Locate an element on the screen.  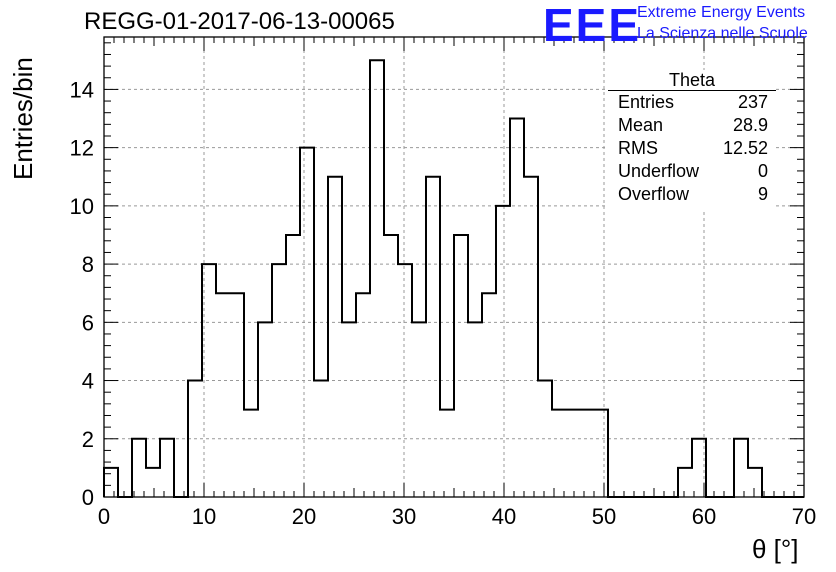
x-tick-label: 60 is located at coordinates (704, 516).